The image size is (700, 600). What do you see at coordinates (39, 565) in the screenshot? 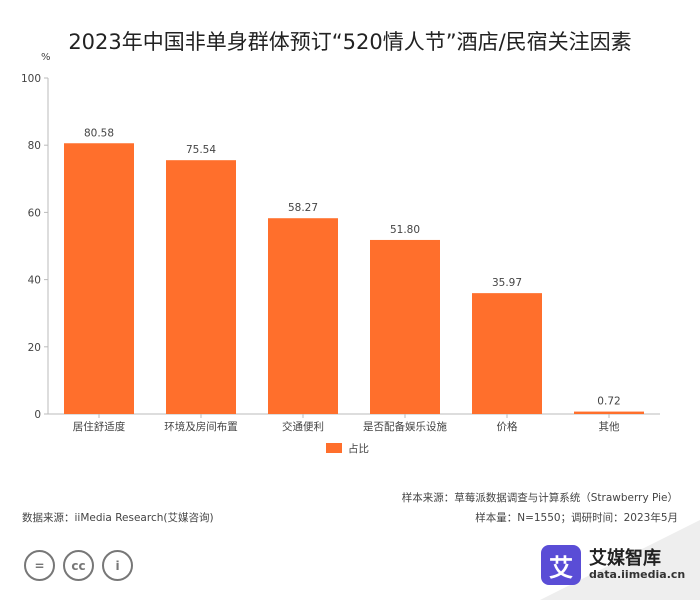
I see `equals-license-icon: =` at bounding box center [39, 565].